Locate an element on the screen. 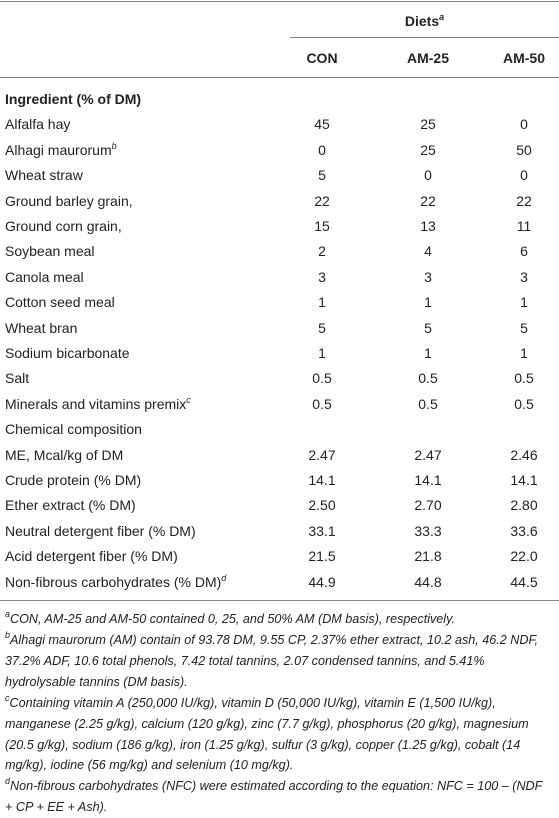 The width and height of the screenshot is (559, 818). cell-value: 44.5 is located at coordinates (524, 581).